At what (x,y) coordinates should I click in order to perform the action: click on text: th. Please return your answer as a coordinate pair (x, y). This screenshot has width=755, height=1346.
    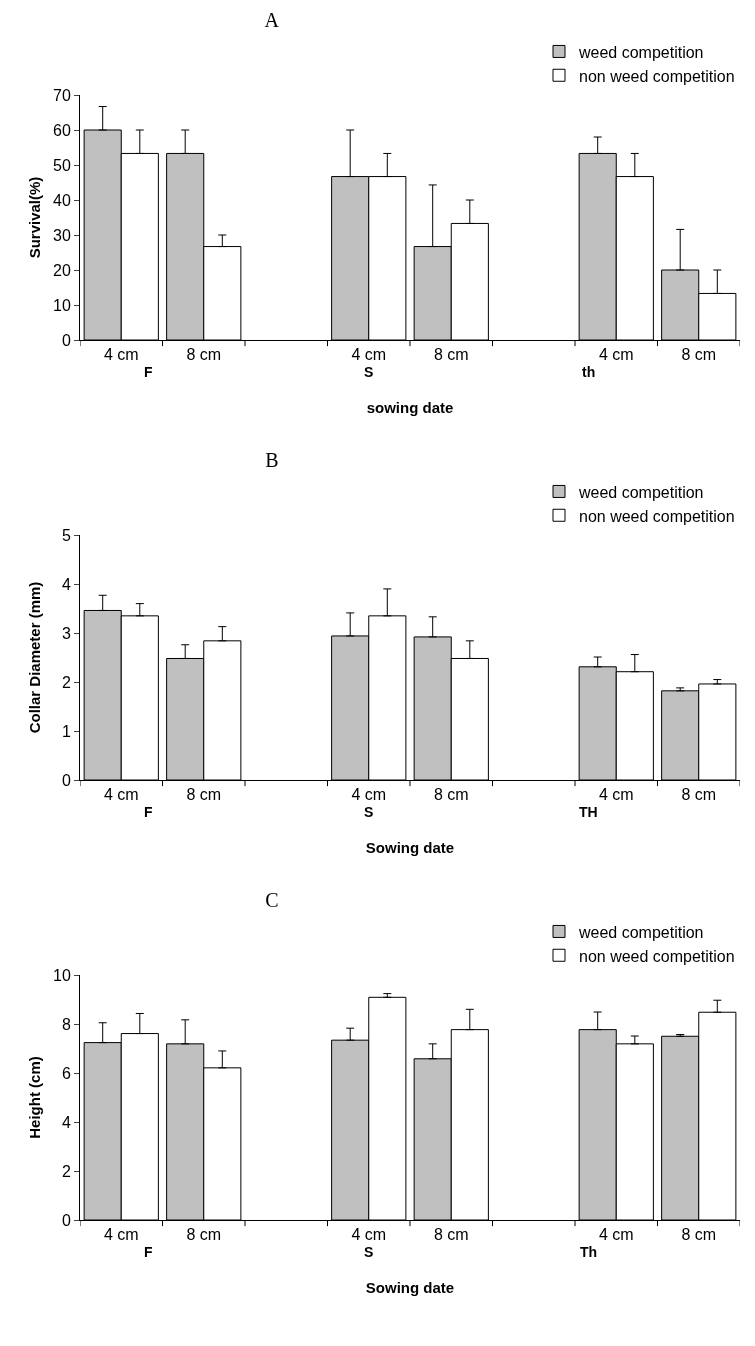
    Looking at the image, I should click on (589, 372).